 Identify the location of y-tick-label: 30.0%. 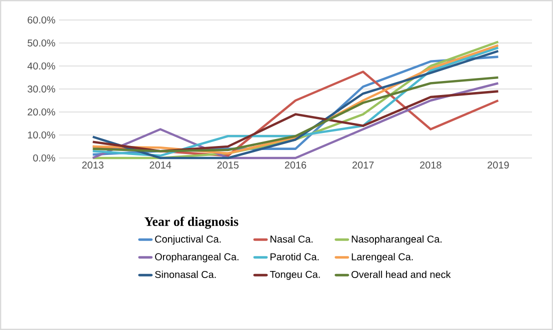
(42, 89).